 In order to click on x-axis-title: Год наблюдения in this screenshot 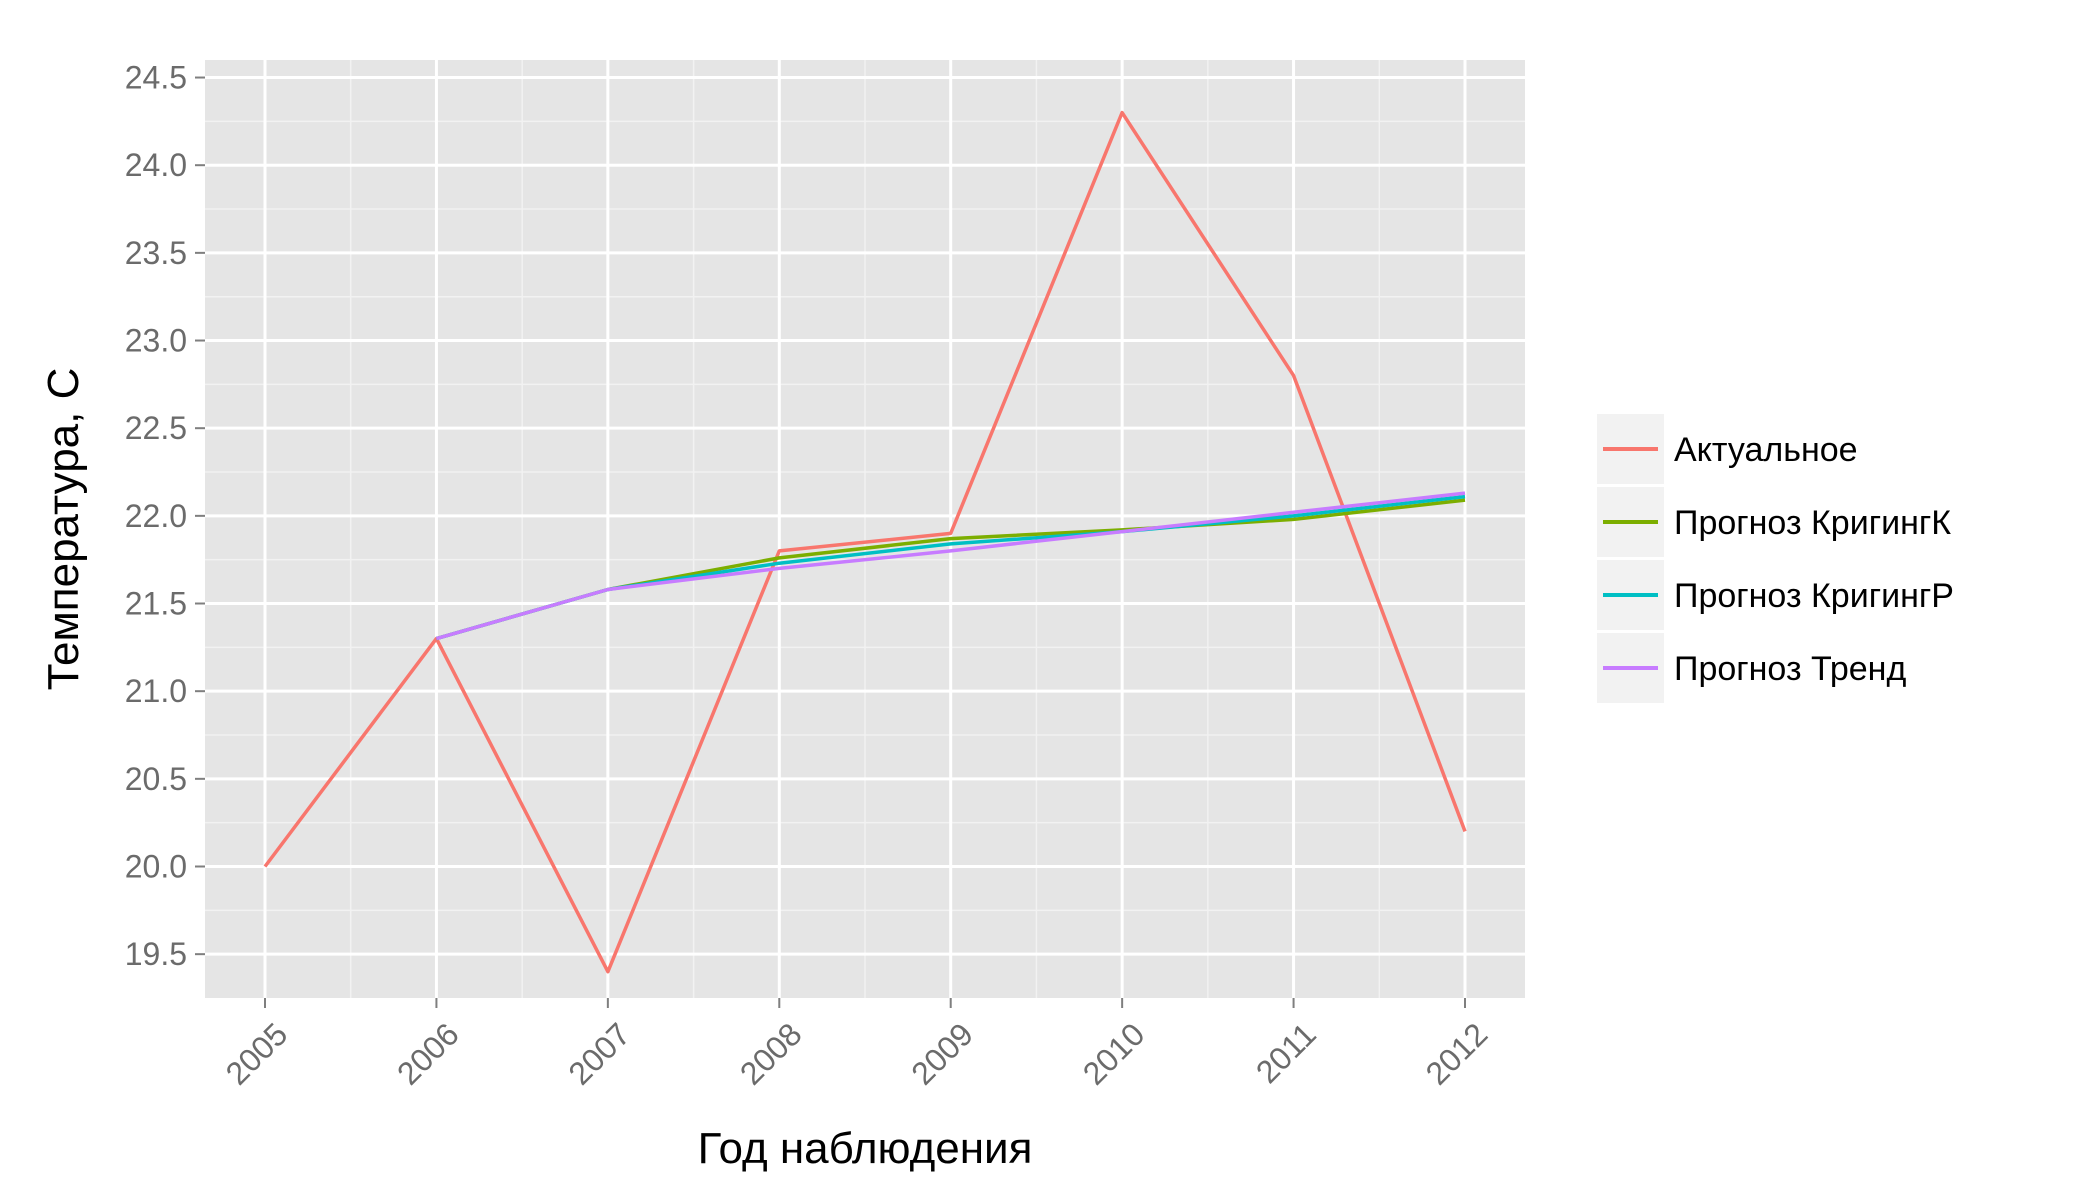, I will do `click(865, 1148)`.